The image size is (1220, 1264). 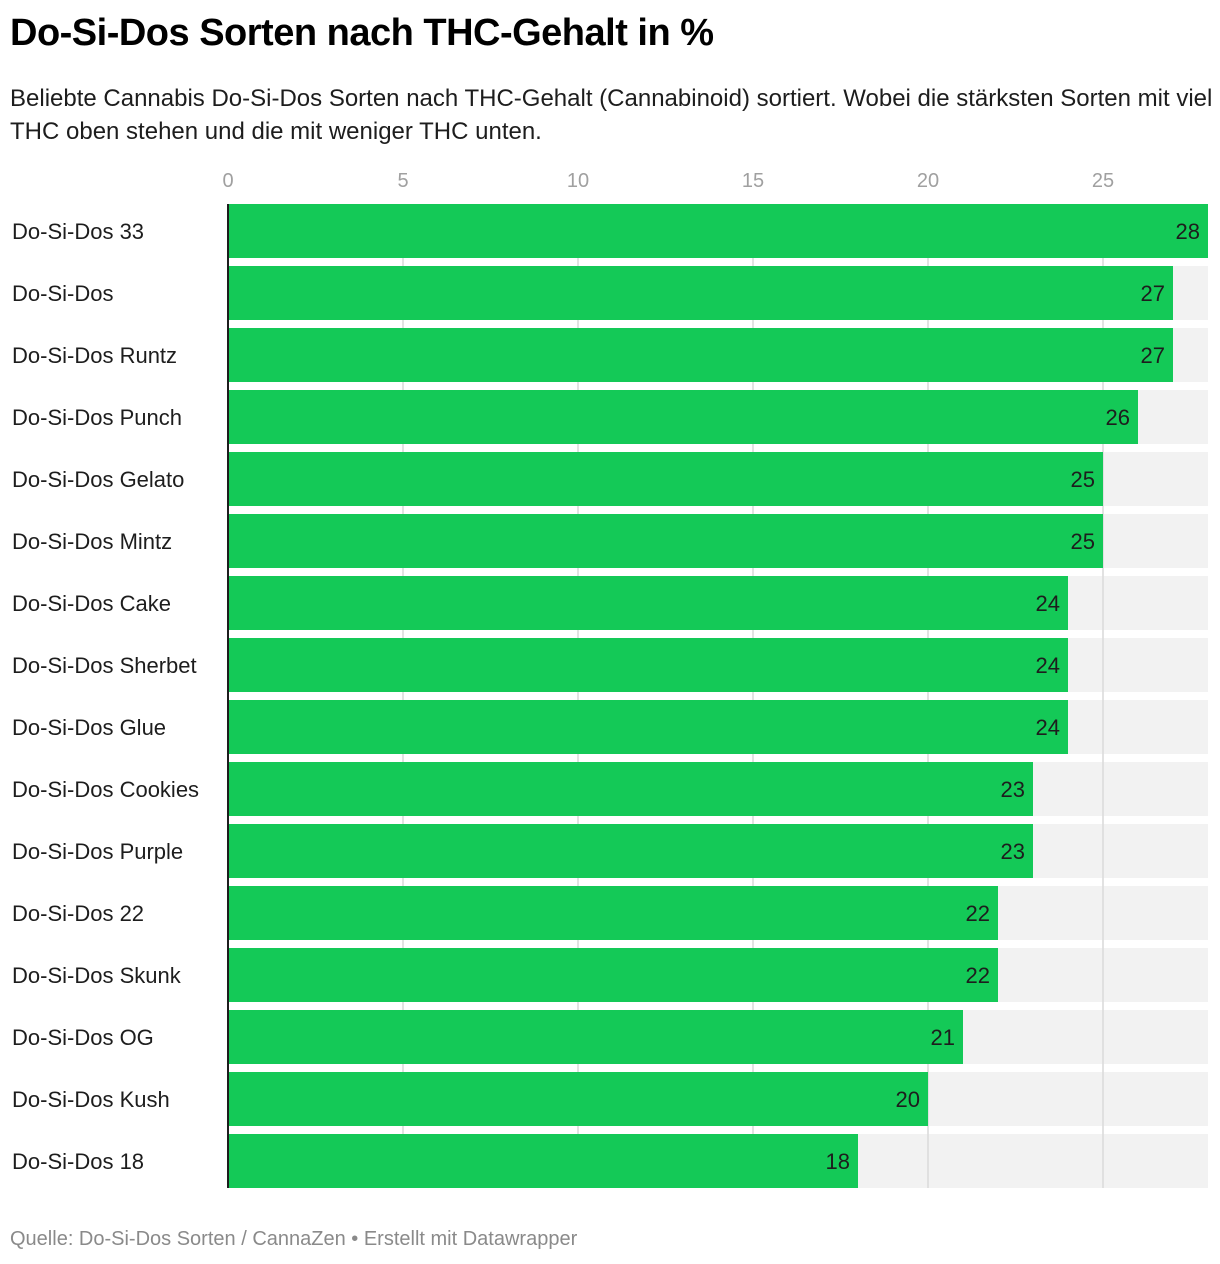 I want to click on category-label: Do-Si-Dos Kush, so click(x=91, y=1099).